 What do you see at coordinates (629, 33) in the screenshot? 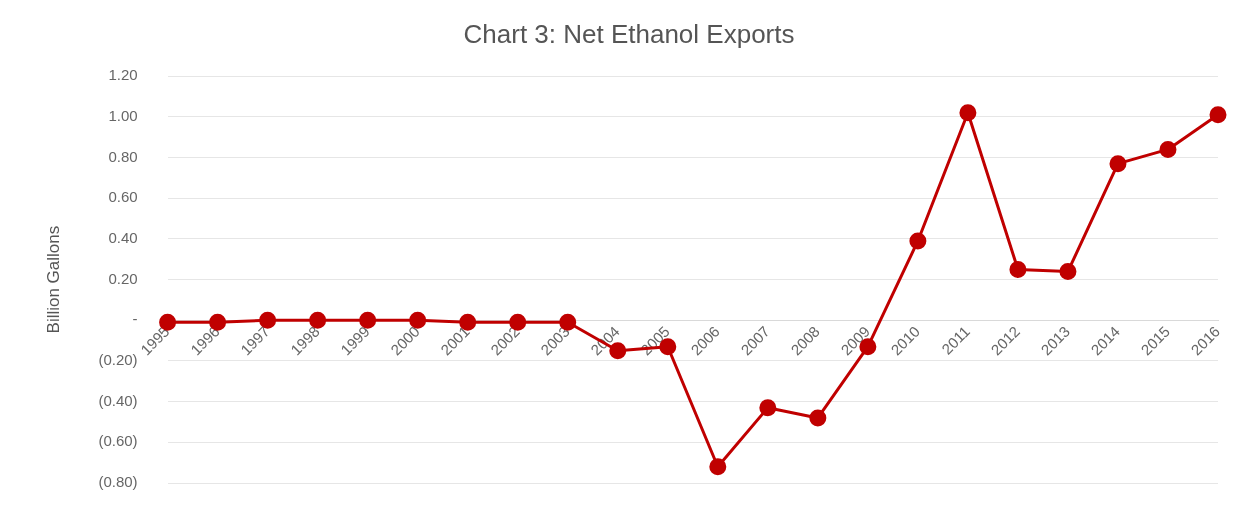
I see `chart-title: Chart 3: Net Ethanol Exports` at bounding box center [629, 33].